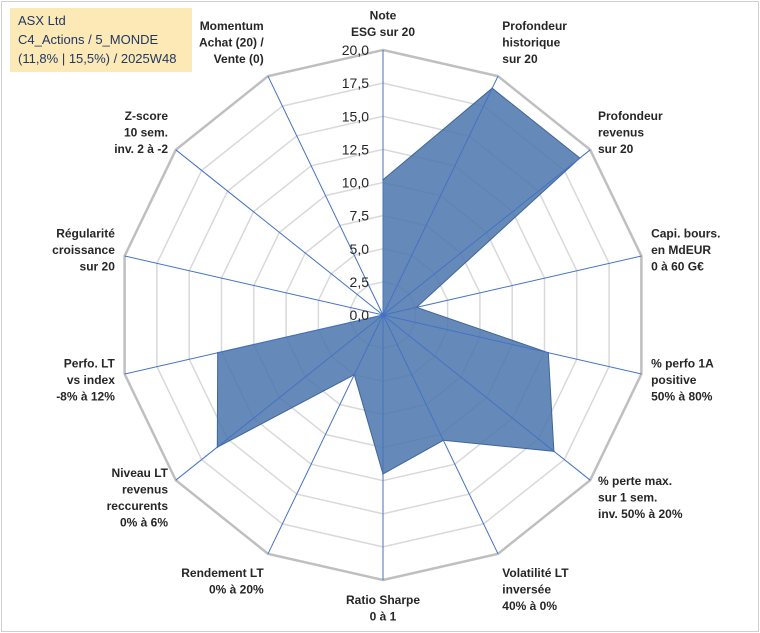 Image resolution: width=760 pixels, height=633 pixels. Describe the element at coordinates (355, 149) in the screenshot. I see `tick-label: 12,5` at that location.